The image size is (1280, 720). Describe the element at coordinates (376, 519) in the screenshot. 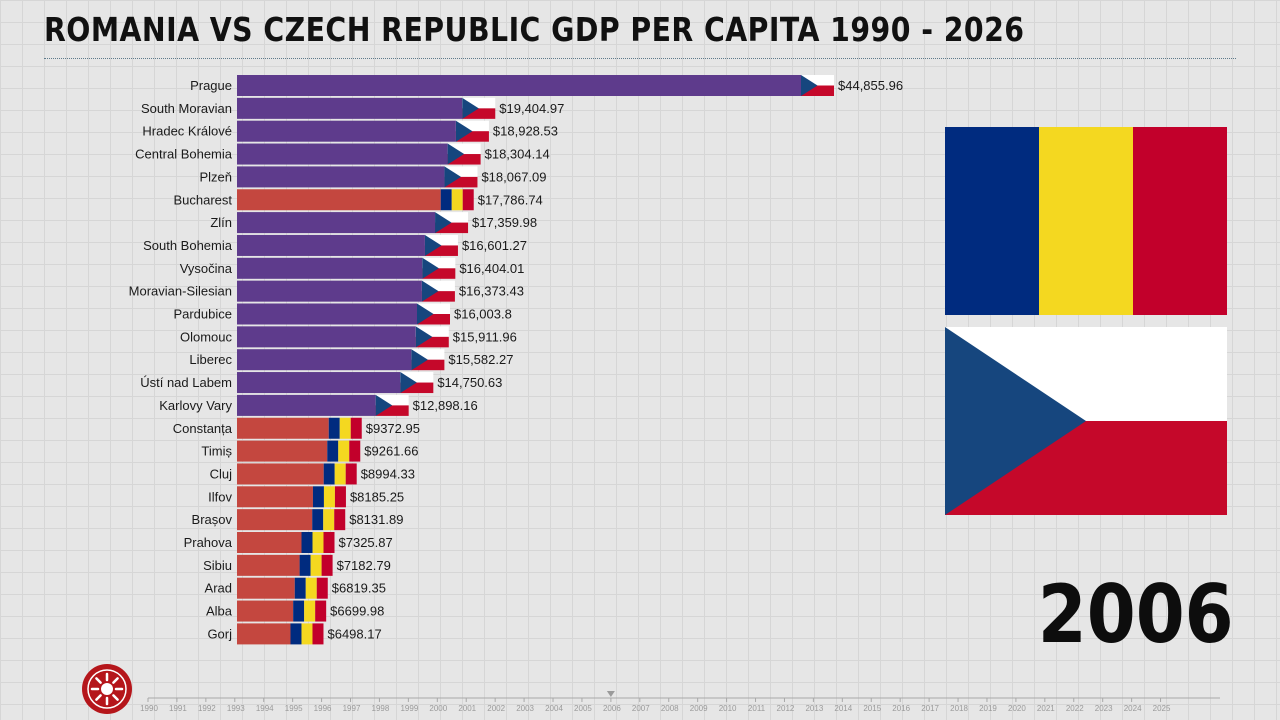

I see `bar-19-value: $8131.89` at that location.